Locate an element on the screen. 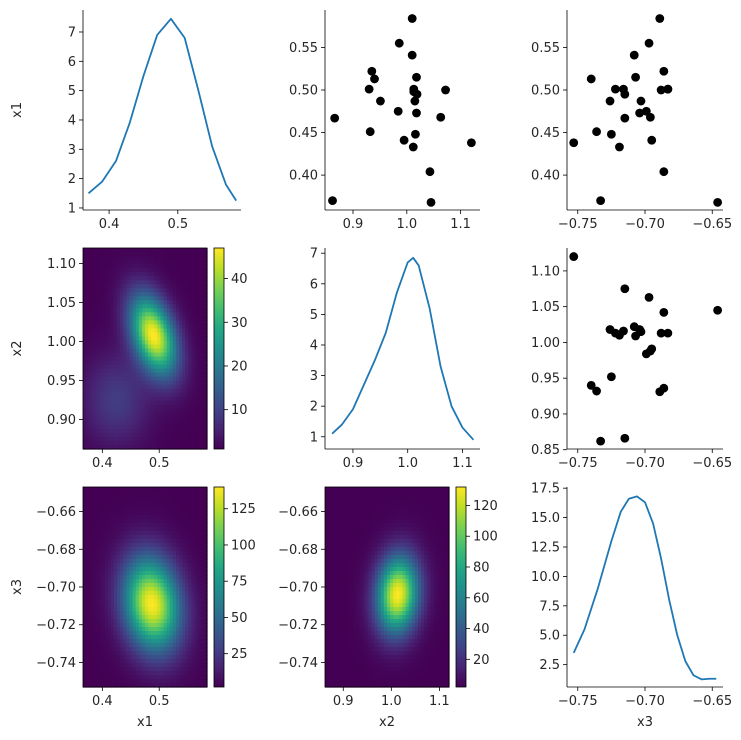 Image resolution: width=741 pixels, height=740 pixels. y-tick-label: 1 is located at coordinates (314, 437).